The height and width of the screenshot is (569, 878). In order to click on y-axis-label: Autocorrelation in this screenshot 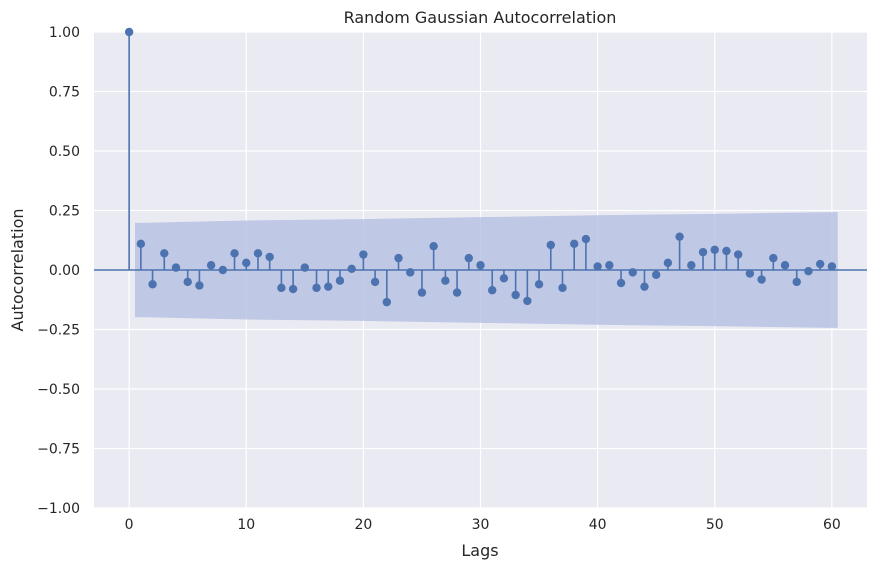, I will do `click(17, 270)`.